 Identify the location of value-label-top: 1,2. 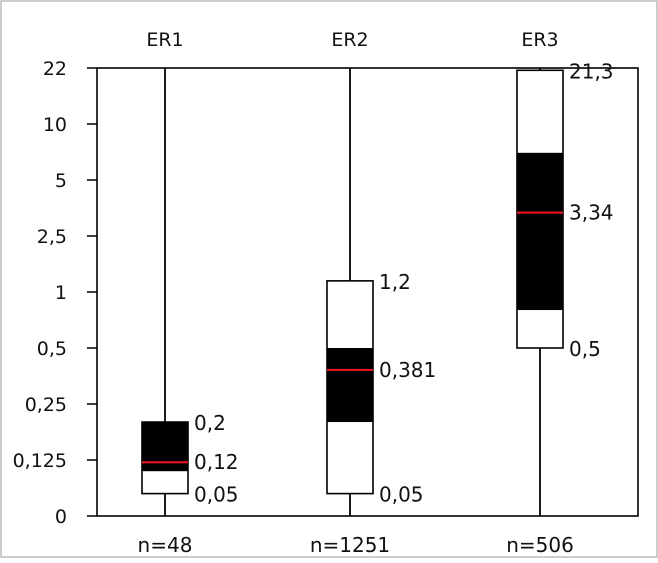
(395, 282).